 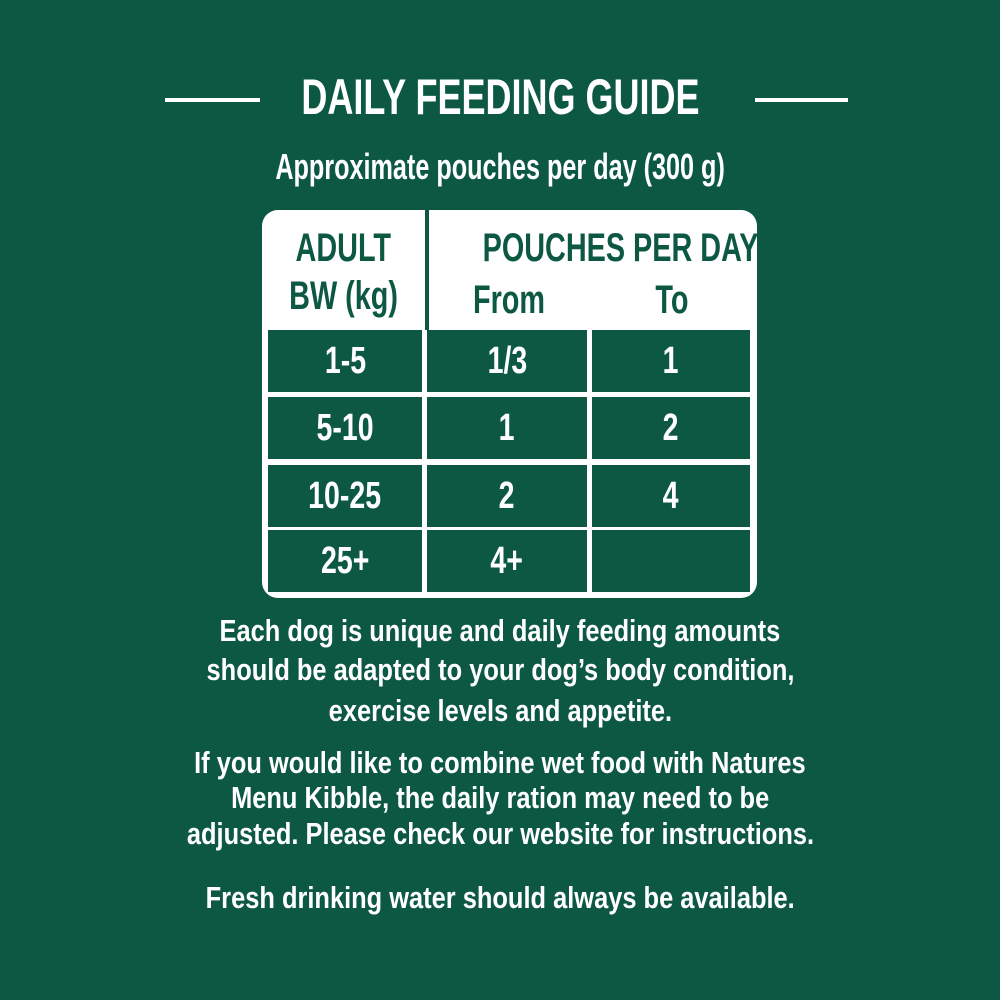 I want to click on page-title: DAILY FEEDING GUIDE, so click(x=500, y=97).